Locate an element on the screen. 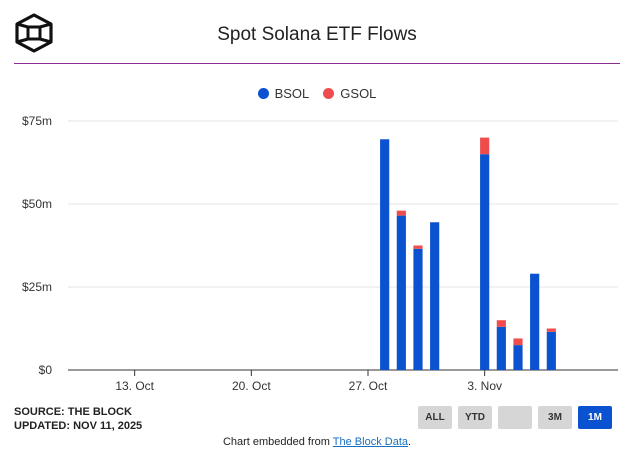 This screenshot has height=457, width=634. range-button-1m: 1M is located at coordinates (595, 417).